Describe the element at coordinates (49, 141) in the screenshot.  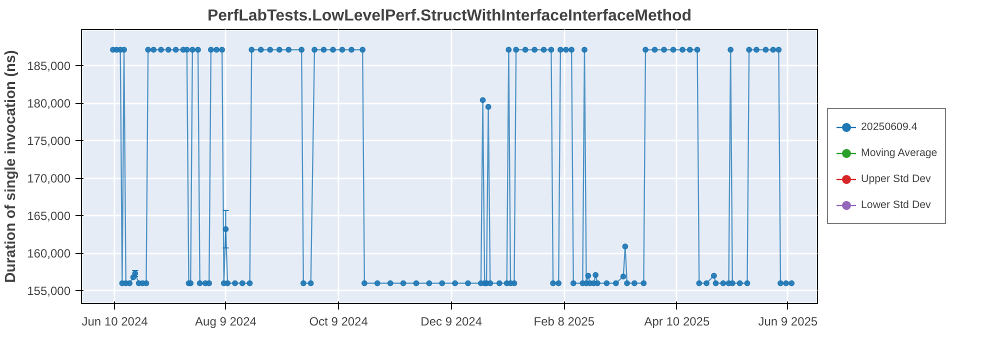
I see `y-tick-label: 175,000` at that location.